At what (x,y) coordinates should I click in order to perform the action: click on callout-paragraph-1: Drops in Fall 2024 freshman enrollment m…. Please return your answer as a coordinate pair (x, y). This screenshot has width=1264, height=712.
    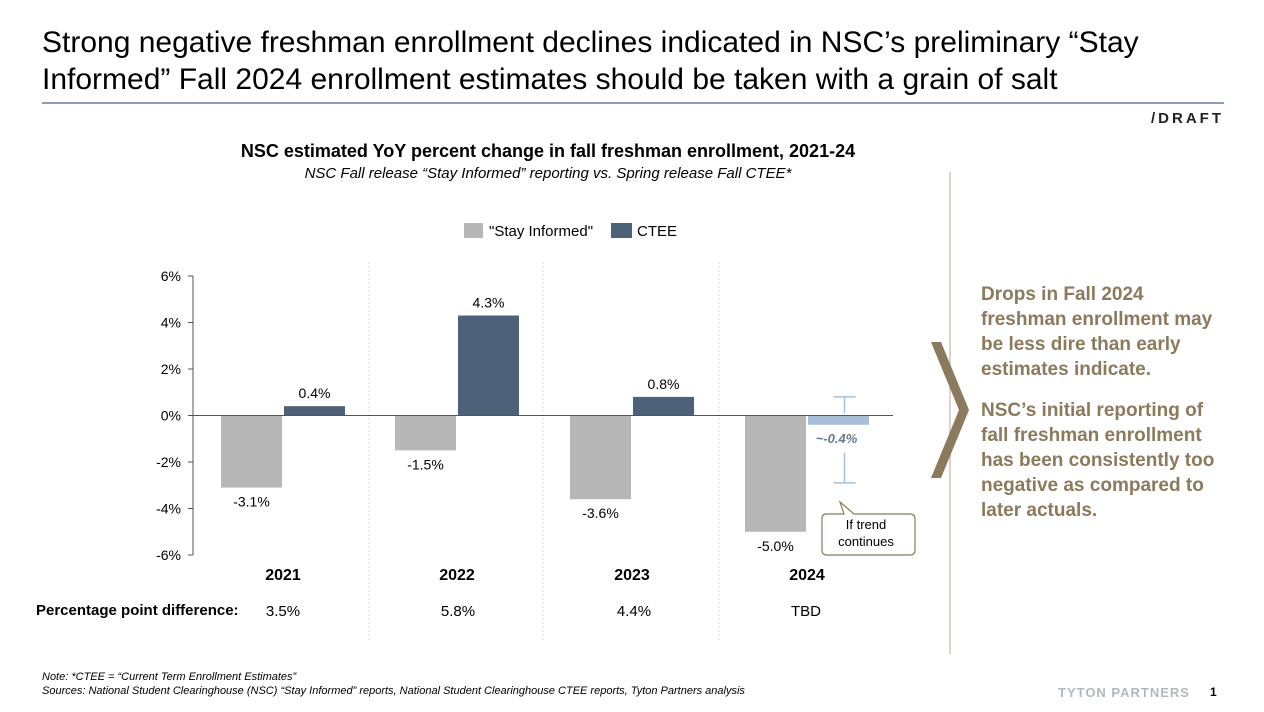
    Looking at the image, I should click on (1097, 332).